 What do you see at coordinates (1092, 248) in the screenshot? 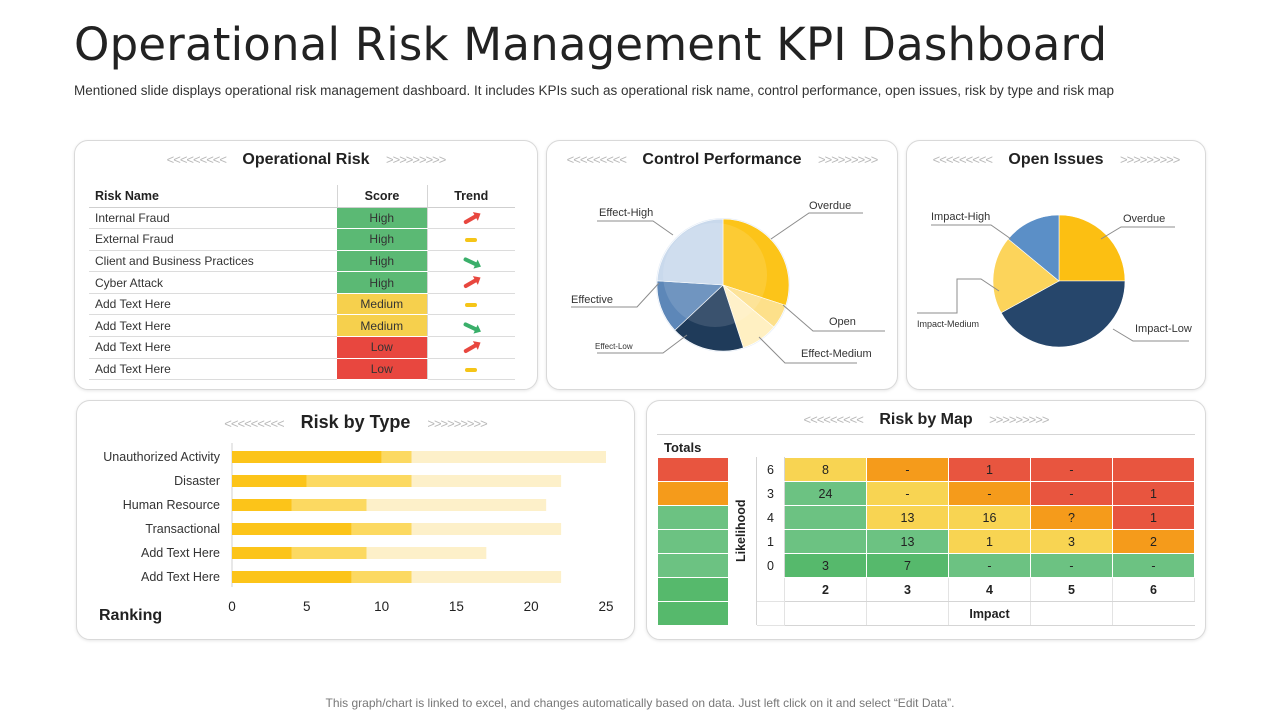
I see `open-issues-slice-overdue` at bounding box center [1092, 248].